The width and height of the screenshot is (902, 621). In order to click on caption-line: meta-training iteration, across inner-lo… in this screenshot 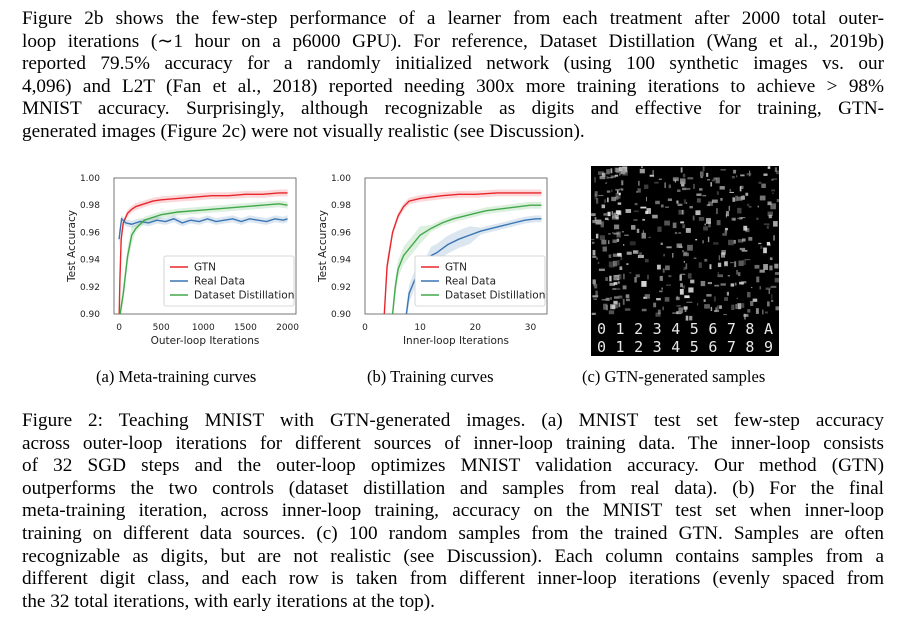, I will do `click(453, 511)`.